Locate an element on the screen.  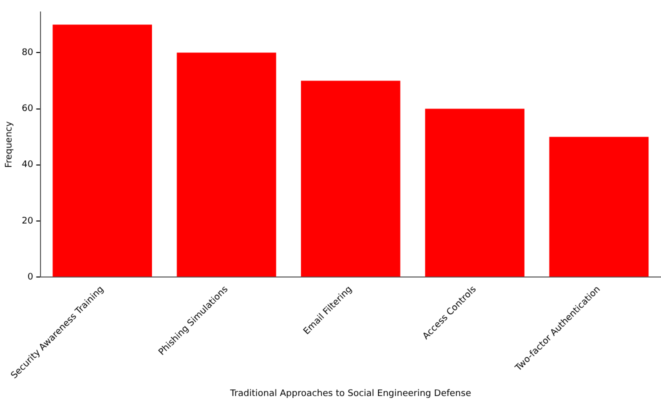
y-tick-label: 40 is located at coordinates (28, 165).